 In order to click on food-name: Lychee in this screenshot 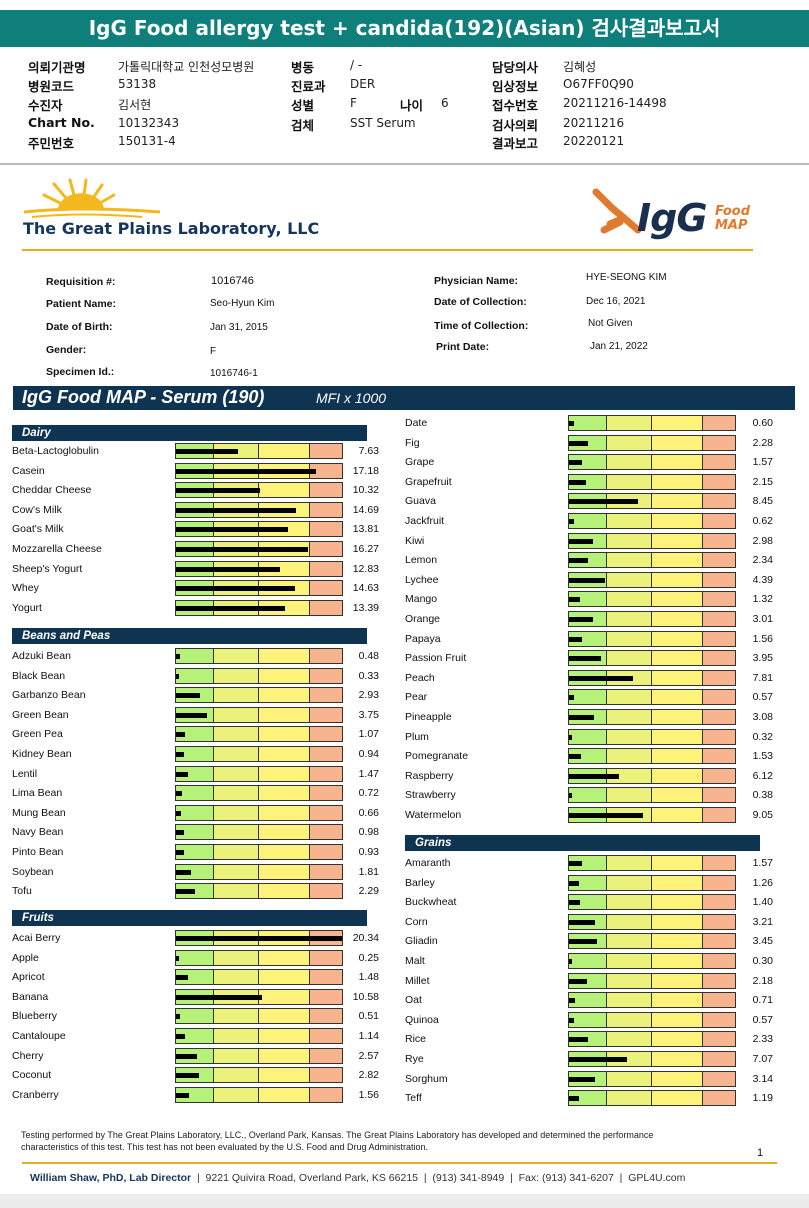, I will do `click(422, 579)`.